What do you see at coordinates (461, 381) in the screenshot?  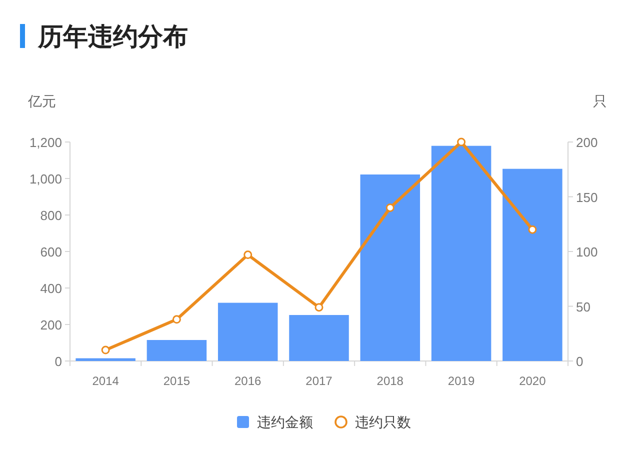 I see `x-tick-label: 2019` at bounding box center [461, 381].